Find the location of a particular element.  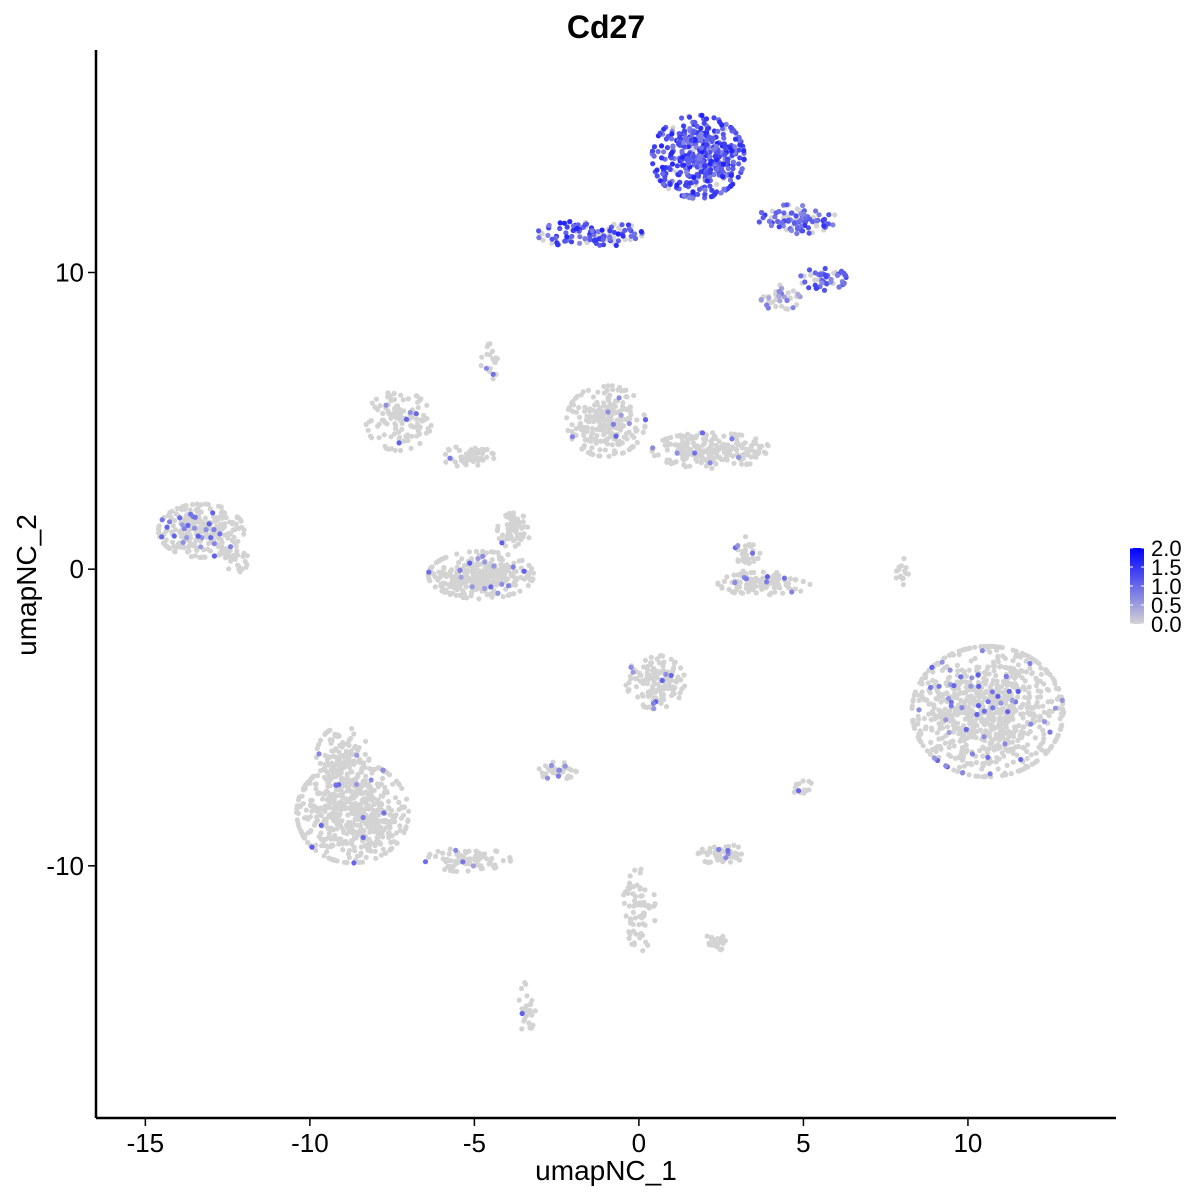

y-tick-label: 10 is located at coordinates (69, 273).